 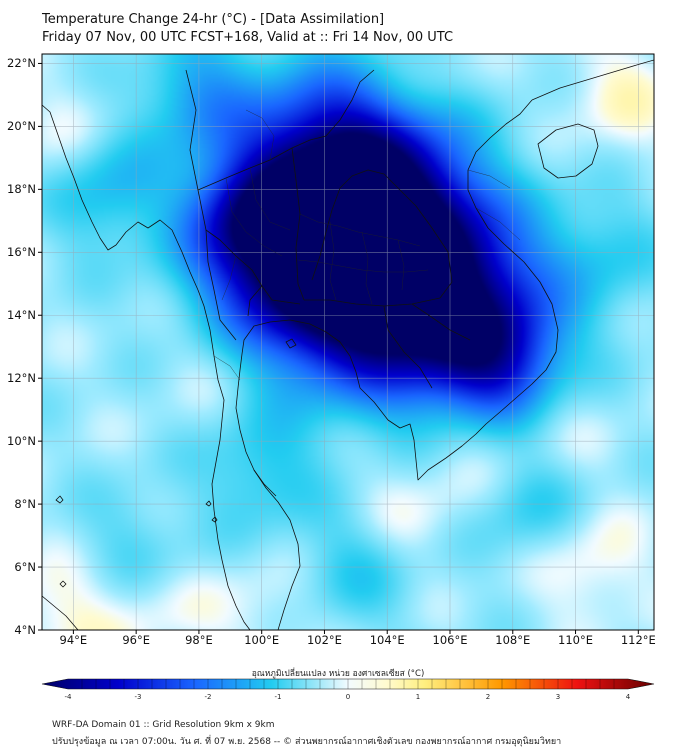 What do you see at coordinates (513, 640) in the screenshot?
I see `lon-label: 108°E` at bounding box center [513, 640].